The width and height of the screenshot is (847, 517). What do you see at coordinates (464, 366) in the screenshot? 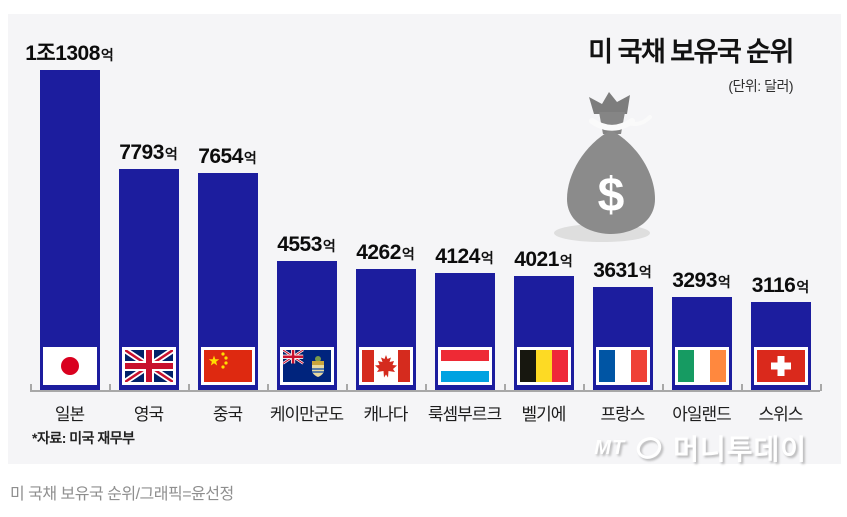
I see `flag-luxembourg-icon` at bounding box center [464, 366].